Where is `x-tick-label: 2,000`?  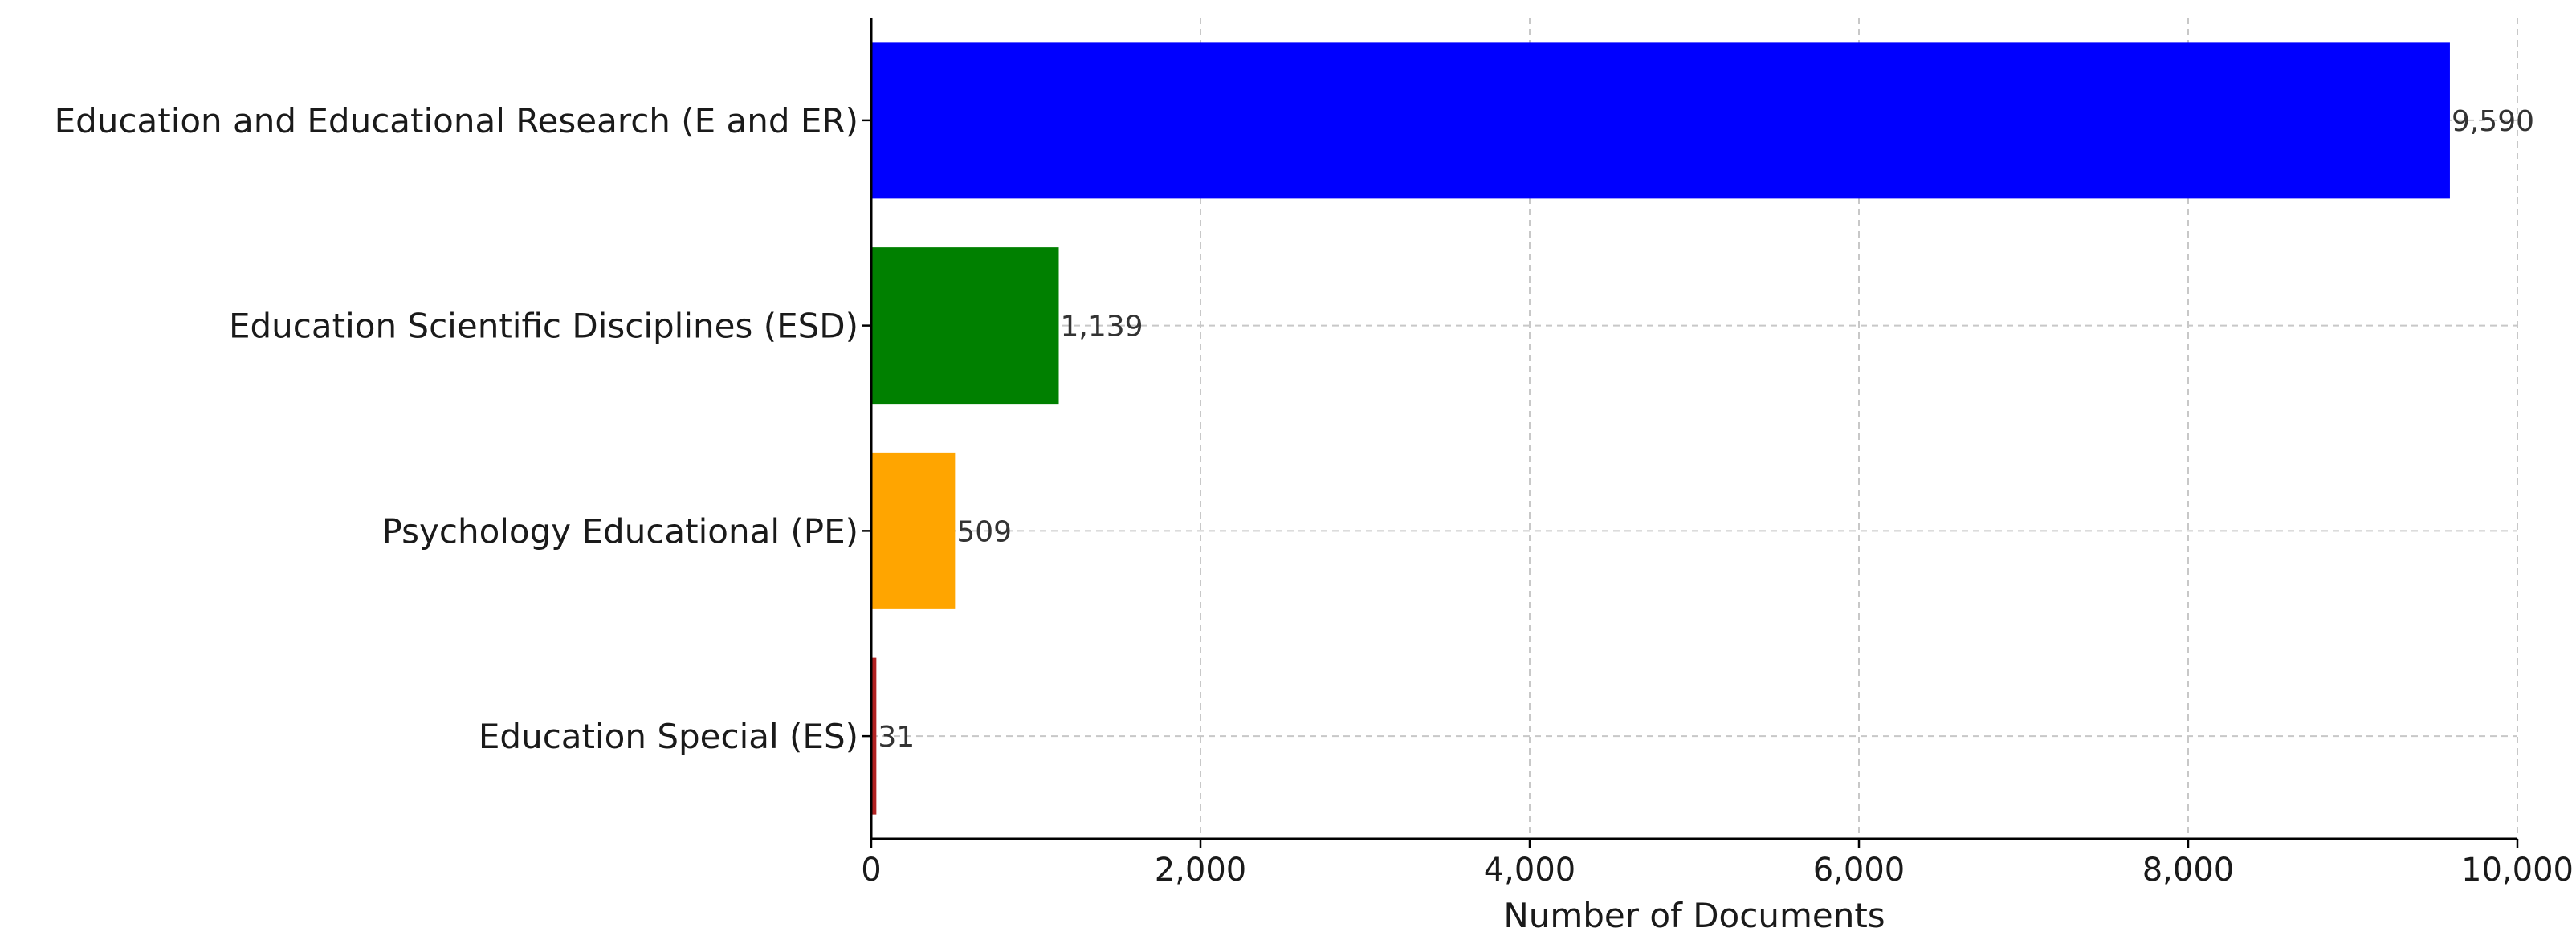
x-tick-label: 2,000 is located at coordinates (1201, 870).